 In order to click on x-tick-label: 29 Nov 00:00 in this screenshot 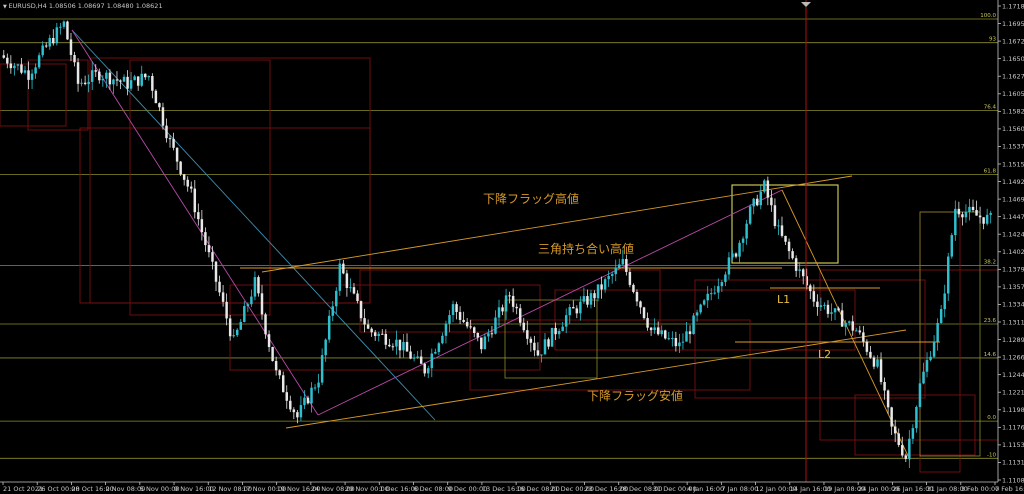, I will do `click(367, 489)`.